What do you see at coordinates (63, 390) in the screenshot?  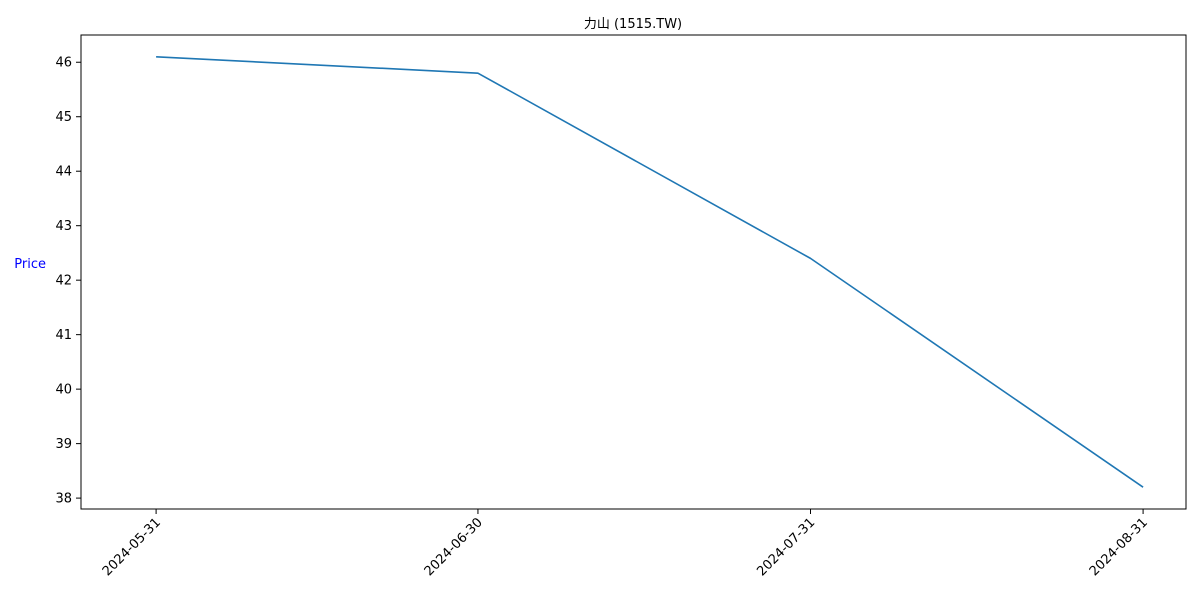 I see `y-tick-label: 40` at bounding box center [63, 390].